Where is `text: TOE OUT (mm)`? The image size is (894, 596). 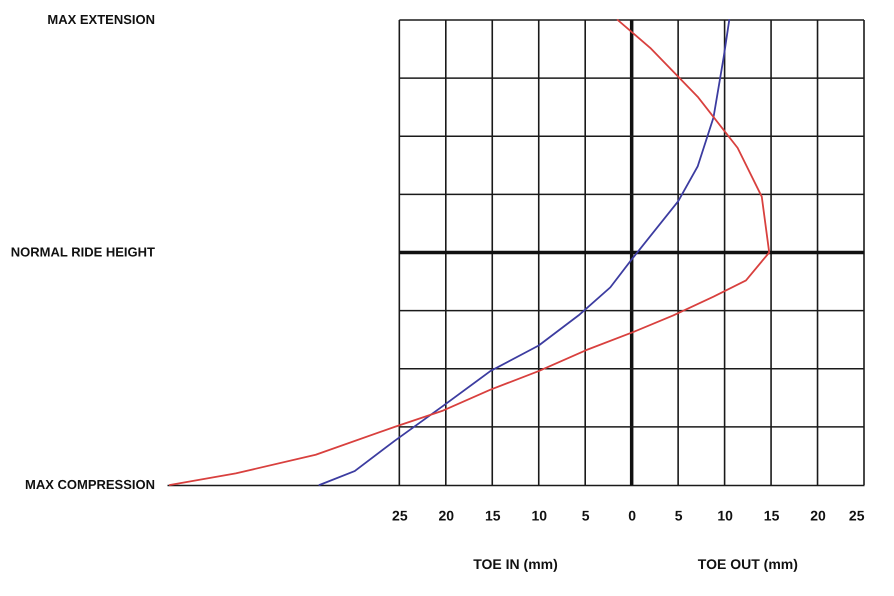 text: TOE OUT (mm) is located at coordinates (748, 564).